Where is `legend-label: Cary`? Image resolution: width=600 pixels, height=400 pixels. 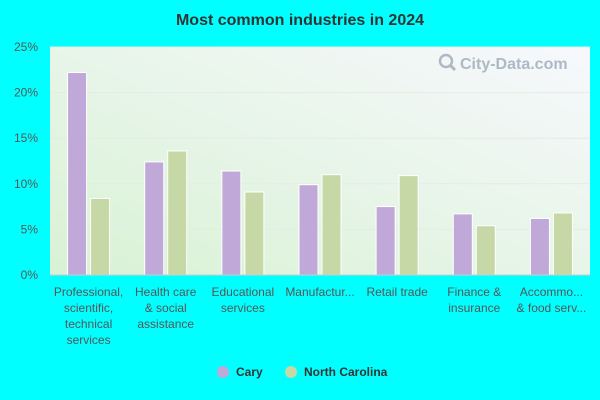 legend-label: Cary is located at coordinates (249, 372).